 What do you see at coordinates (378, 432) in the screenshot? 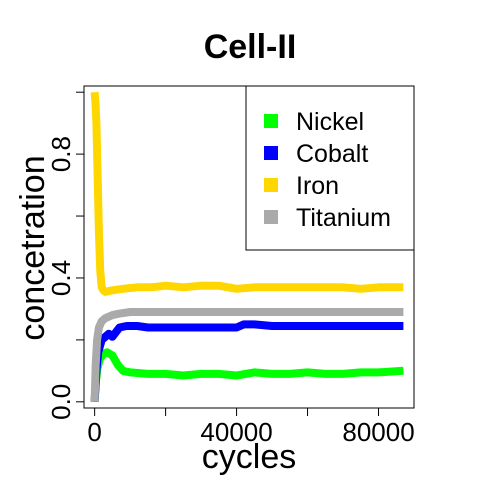
I see `x-tick-label: 80000` at bounding box center [378, 432].